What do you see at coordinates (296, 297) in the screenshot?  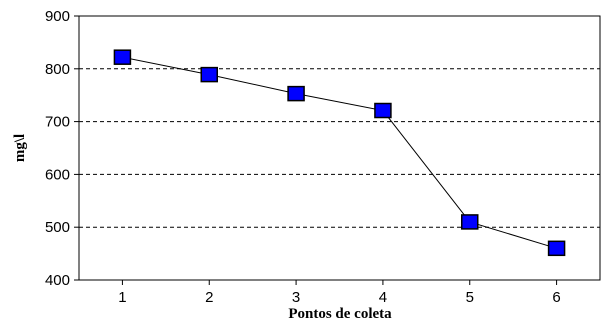 I see `x-tick-label: 3` at bounding box center [296, 297].